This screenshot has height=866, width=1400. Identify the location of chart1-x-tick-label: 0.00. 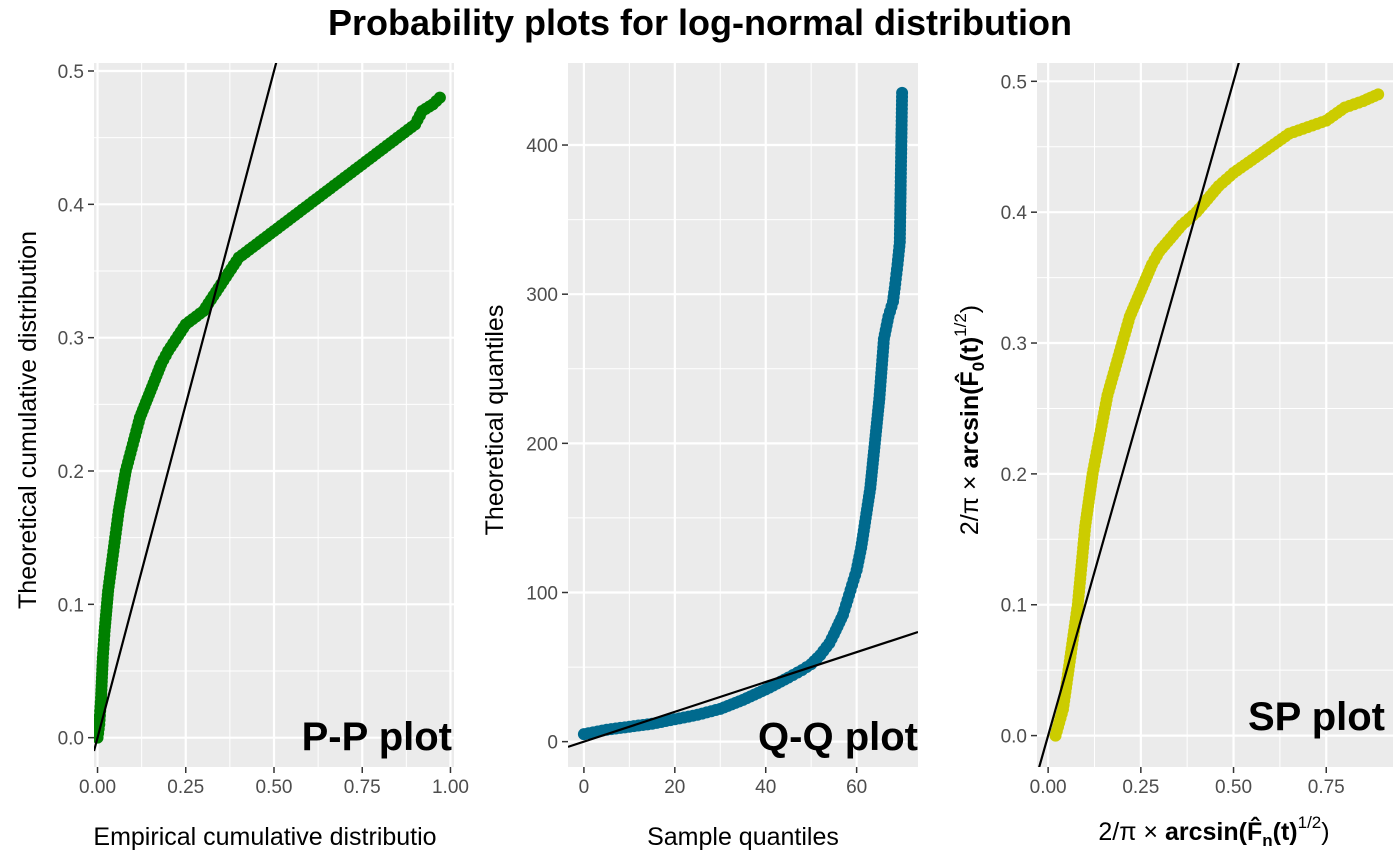
(97, 787).